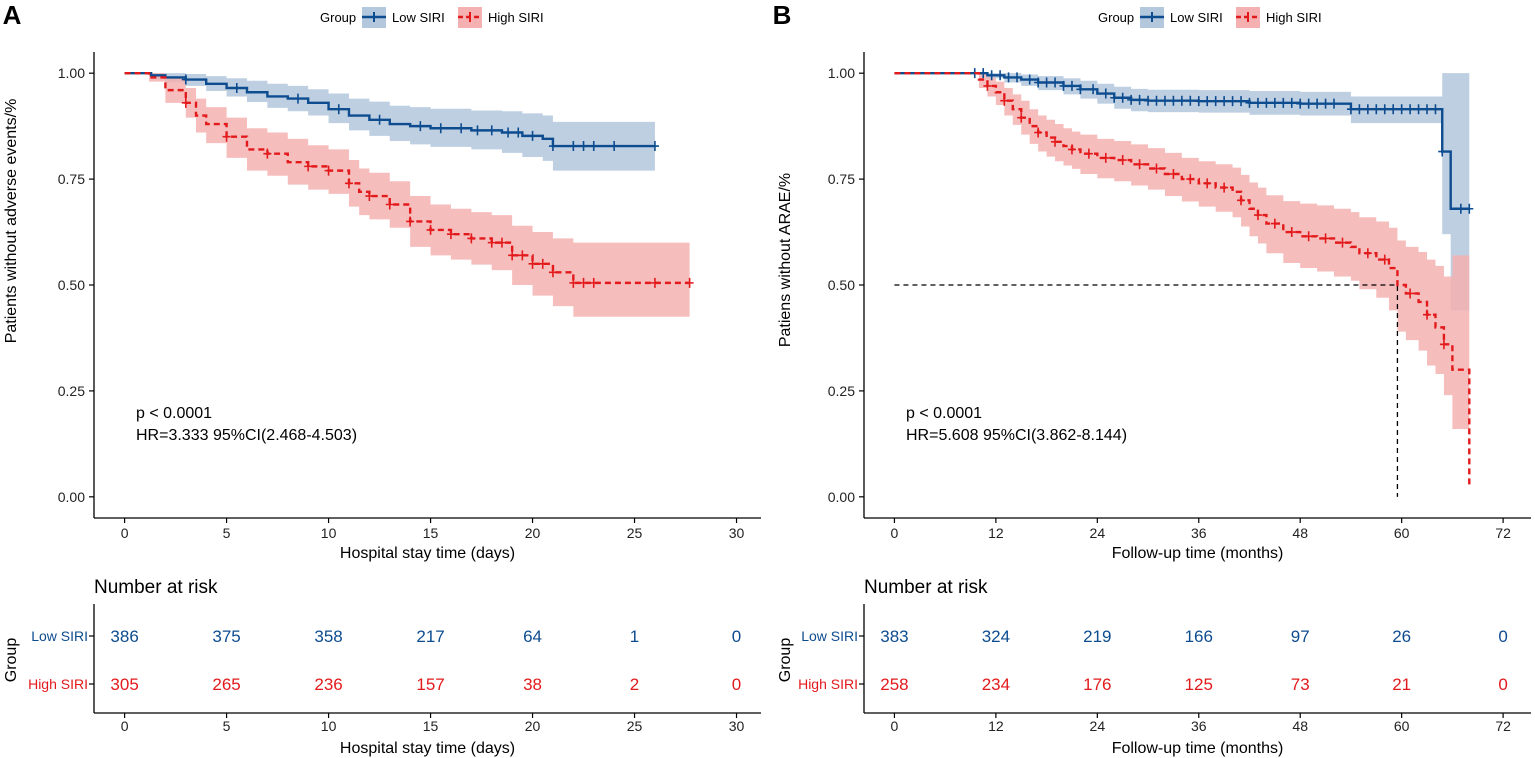  I want to click on risk-count: 234, so click(996, 684).